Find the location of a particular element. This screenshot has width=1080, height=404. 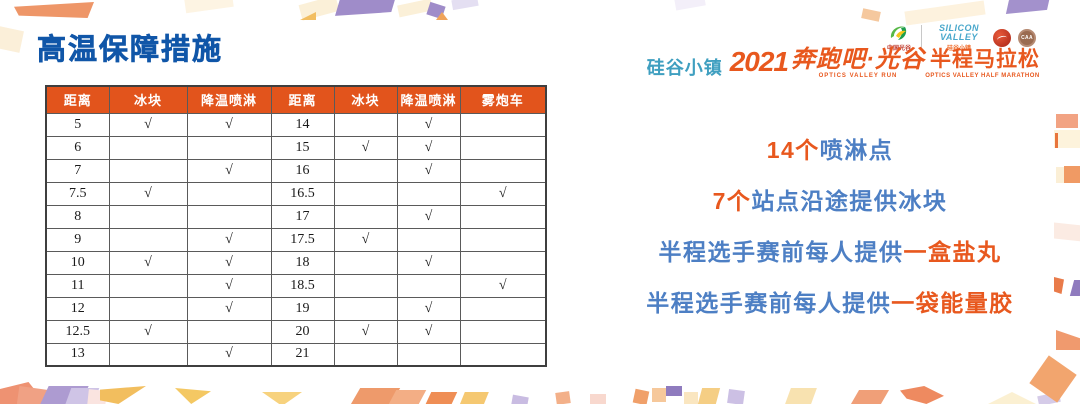

optics-valley-logo-text: 中国光谷 is located at coordinates (898, 48).